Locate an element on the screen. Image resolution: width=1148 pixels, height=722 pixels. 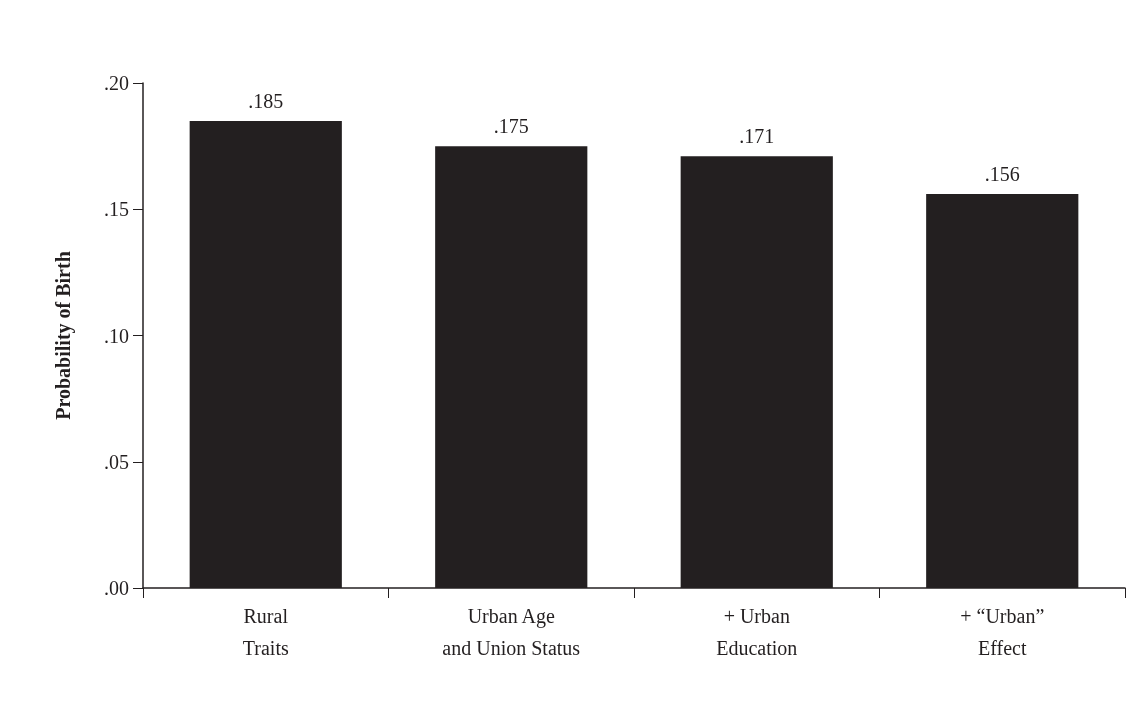
x-tick-label: + “Urban” Effect is located at coordinates (1002, 632).